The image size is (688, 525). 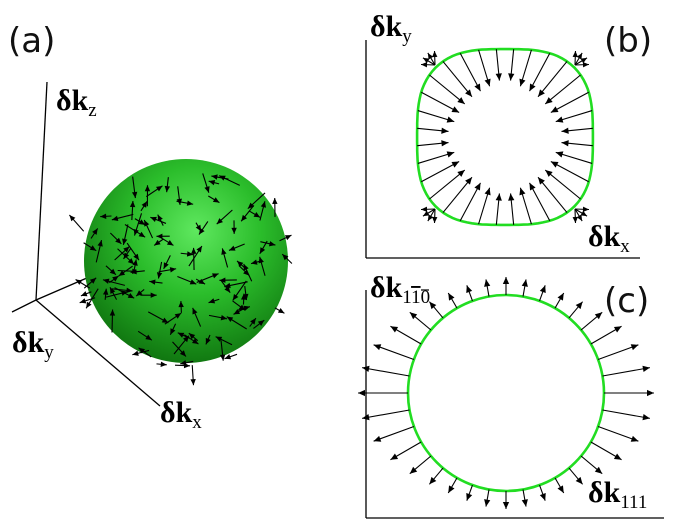 I want to click on panel-c-contour, so click(x=506, y=393).